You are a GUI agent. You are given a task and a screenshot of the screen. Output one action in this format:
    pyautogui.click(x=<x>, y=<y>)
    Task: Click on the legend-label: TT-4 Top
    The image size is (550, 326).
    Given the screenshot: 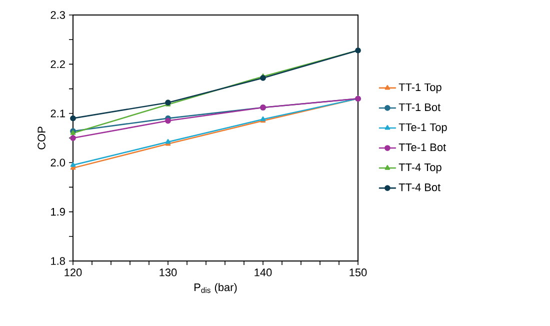 What is the action you would take?
    pyautogui.click(x=420, y=169)
    